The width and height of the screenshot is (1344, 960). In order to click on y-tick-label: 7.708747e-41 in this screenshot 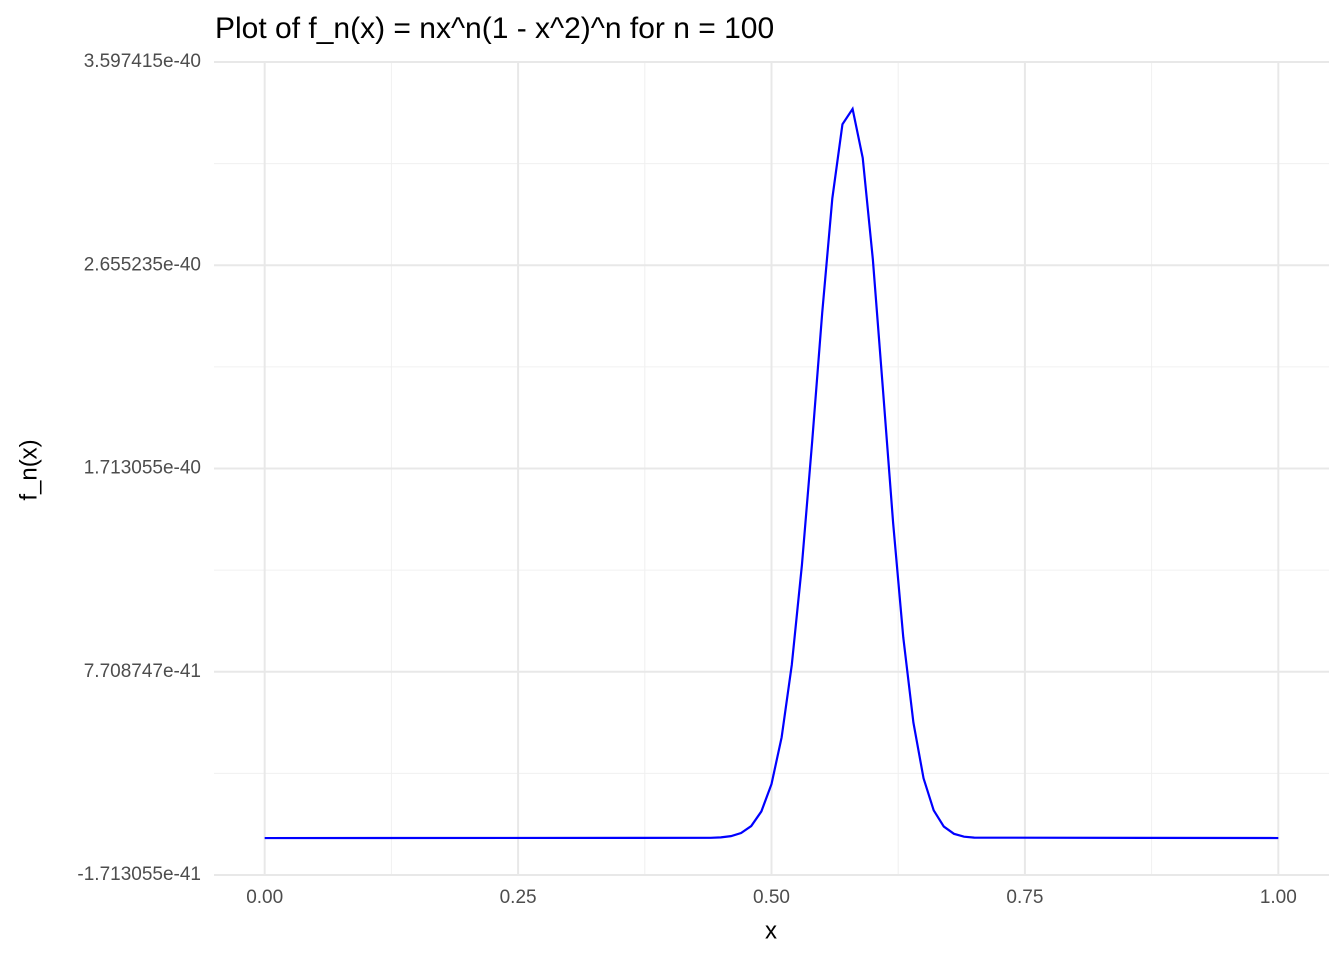, I will do `click(142, 671)`.